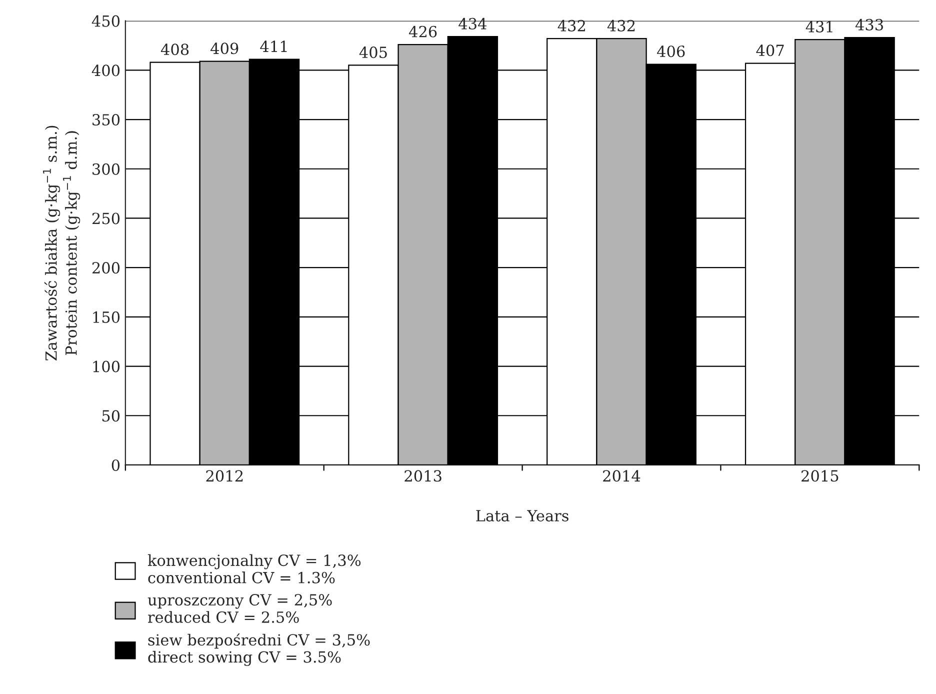 The image size is (936, 694). What do you see at coordinates (224, 476) in the screenshot?
I see `x-tick-label: 2012` at bounding box center [224, 476].